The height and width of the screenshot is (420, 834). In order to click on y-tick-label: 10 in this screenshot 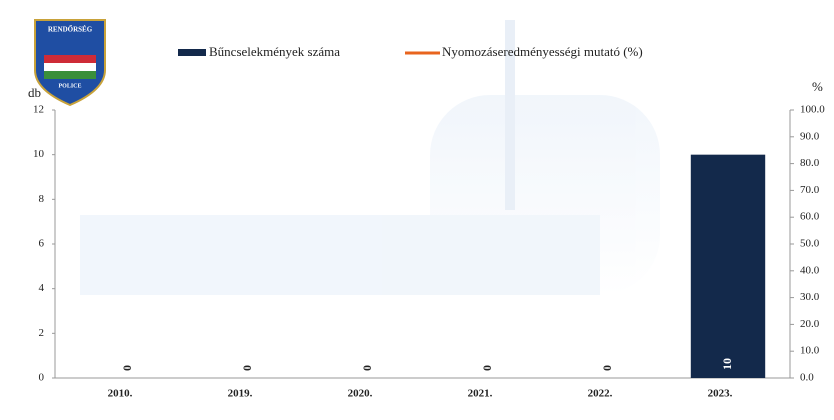, I will do `click(39, 154)`.